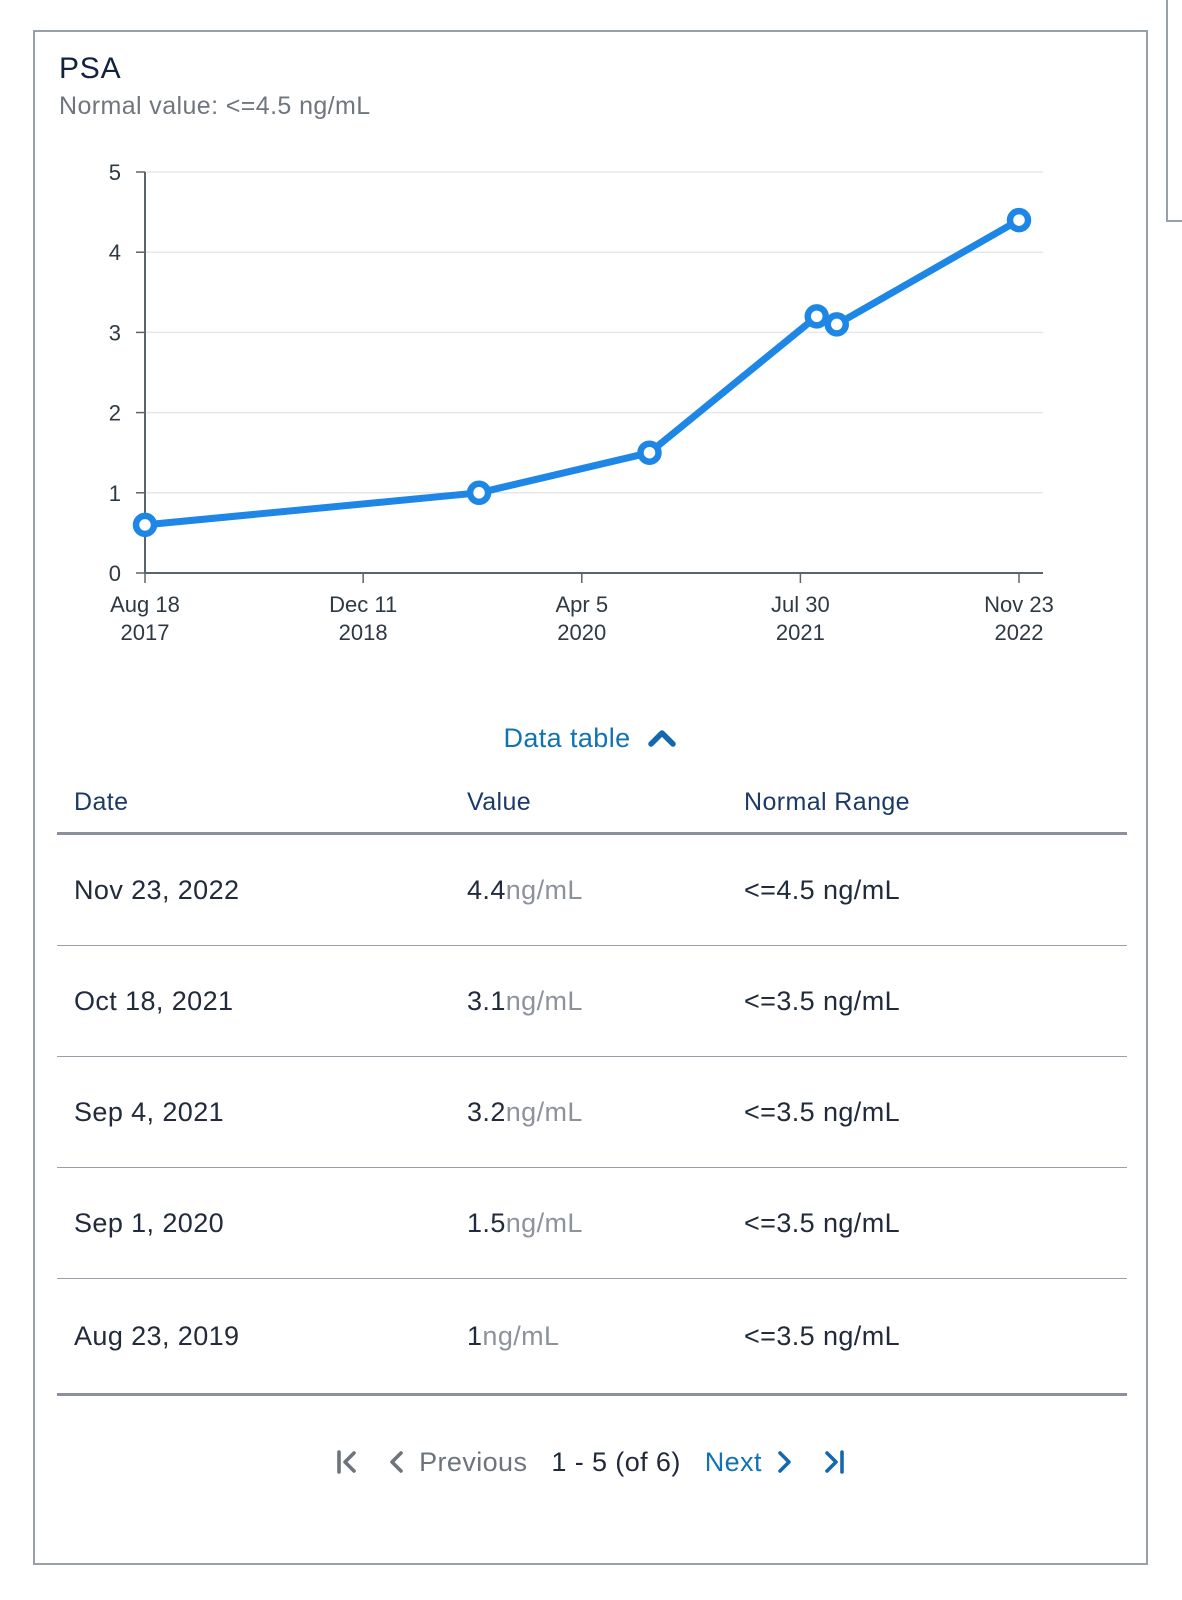 The image size is (1182, 1600). I want to click on table-header-divider, so click(592, 833).